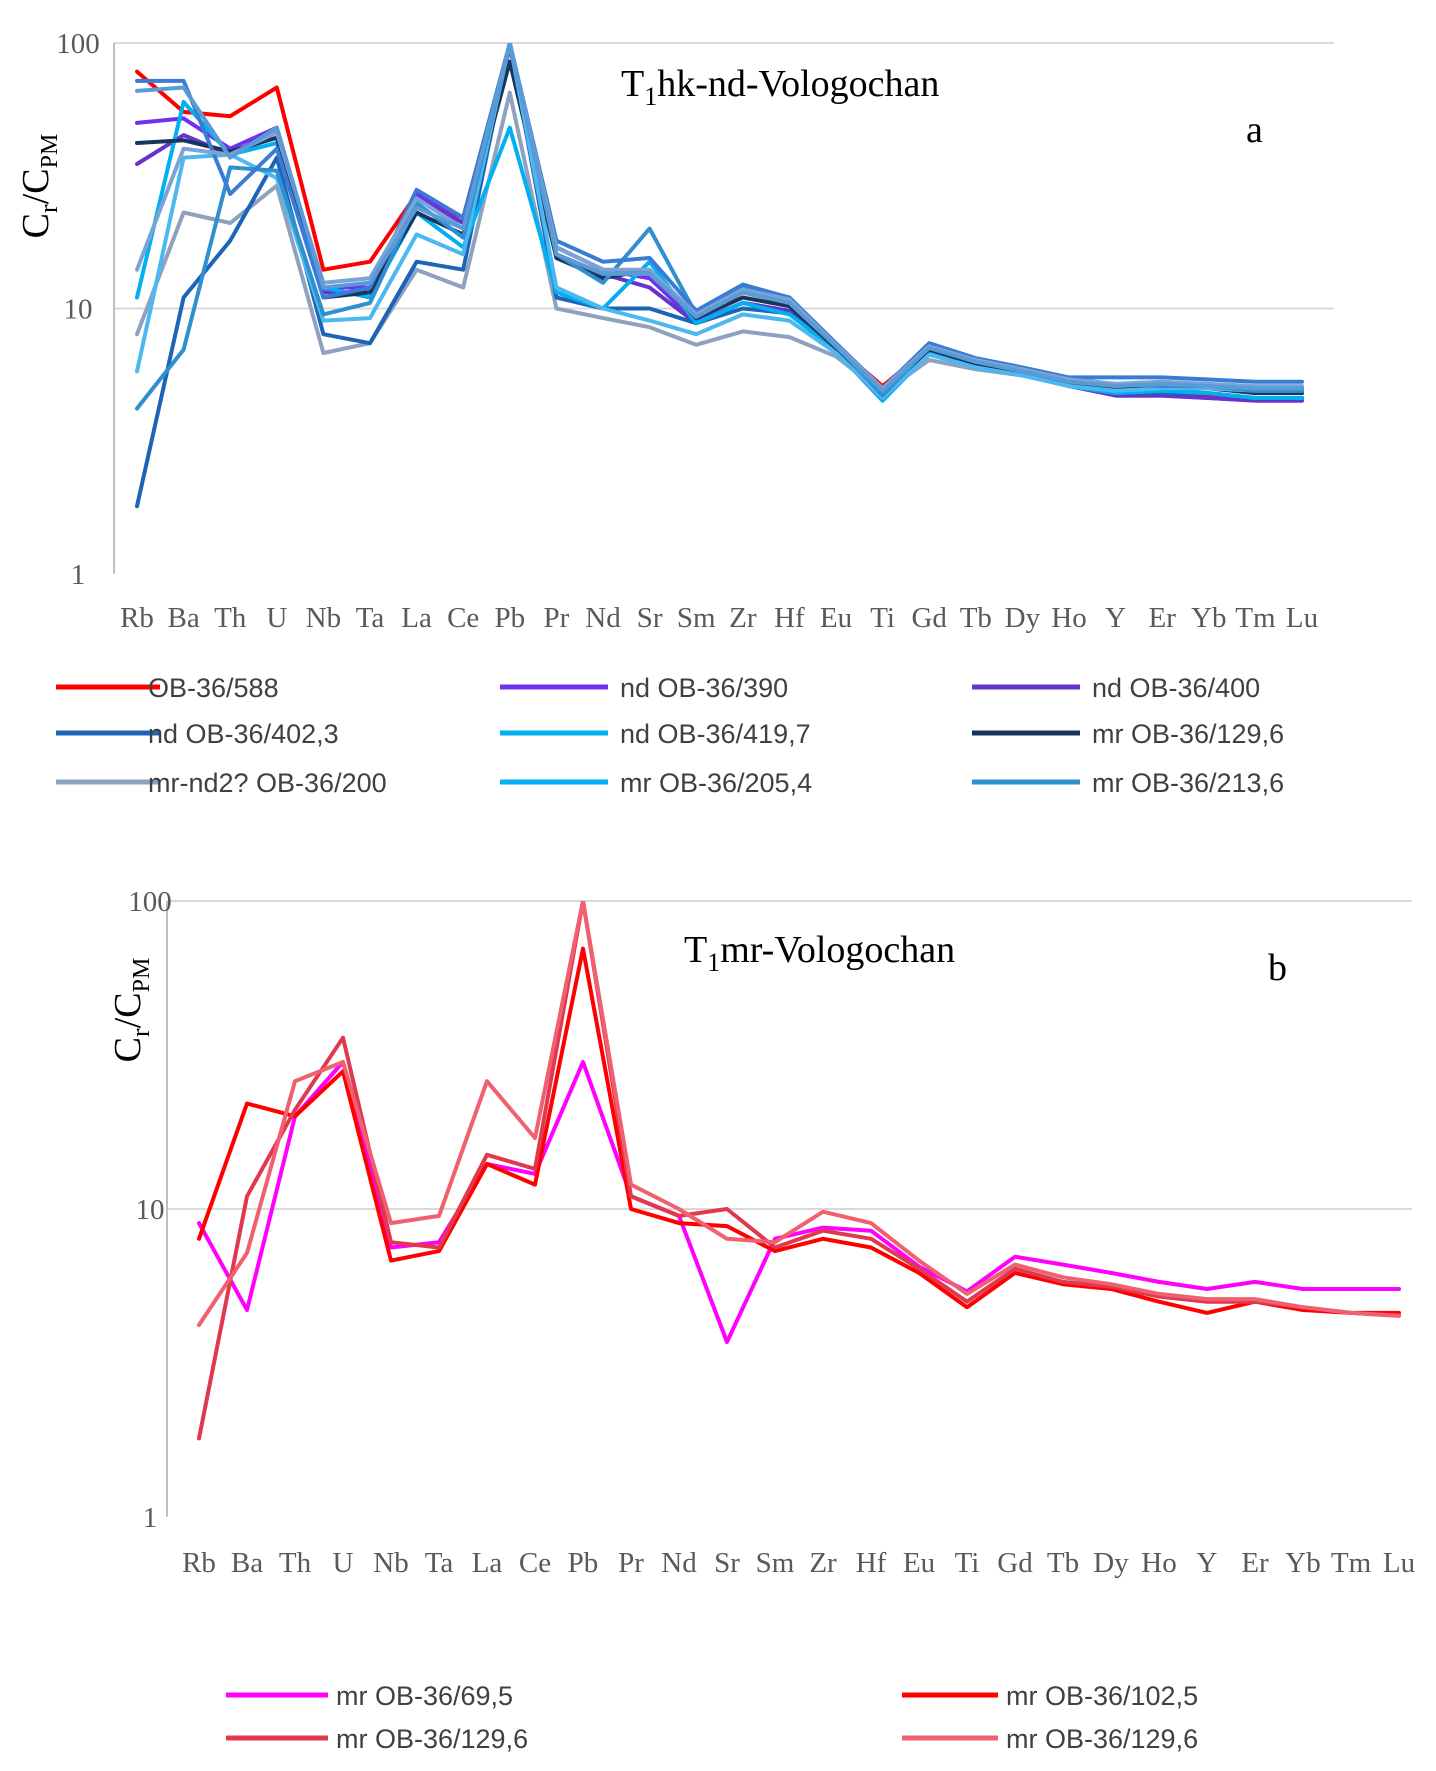  I want to click on panel-a-legend-label-5: mr OB-36/129,6, so click(1188, 734).